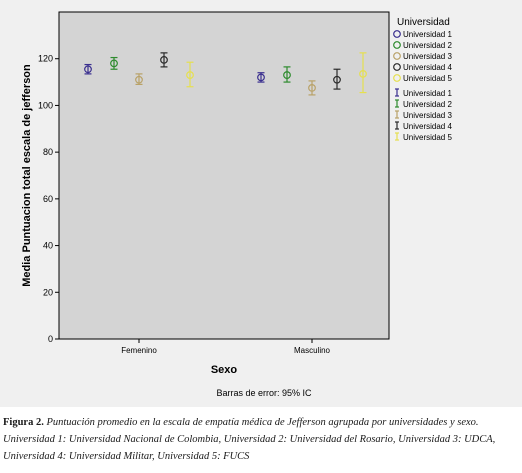 This screenshot has height=473, width=522. Describe the element at coordinates (48, 292) in the screenshot. I see `y-tick-label: 20` at that location.